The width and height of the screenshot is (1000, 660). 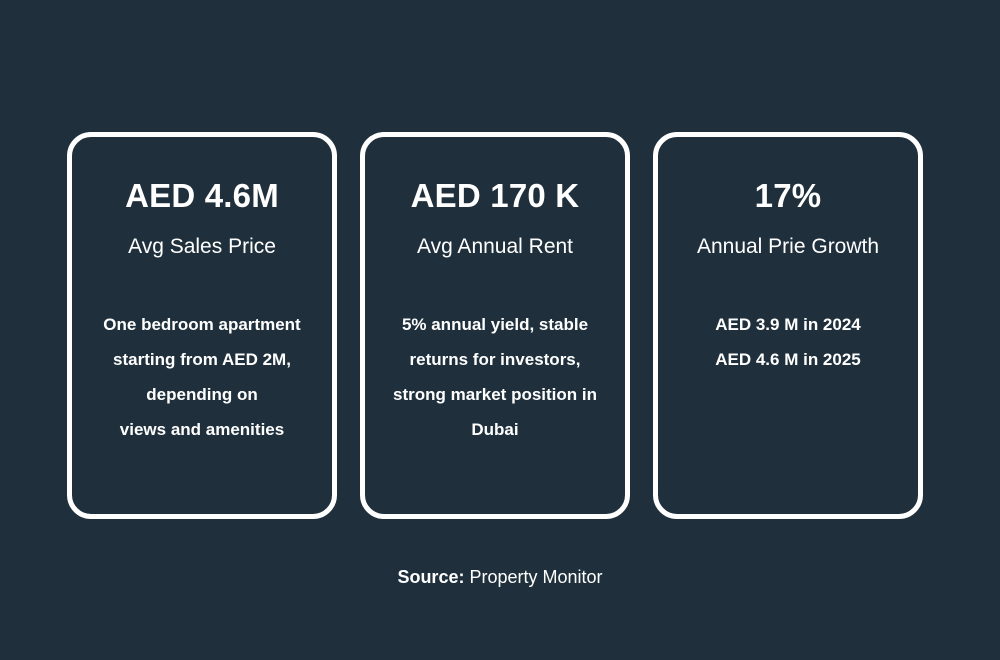 I want to click on stat-value: AED 170 K, so click(x=495, y=195).